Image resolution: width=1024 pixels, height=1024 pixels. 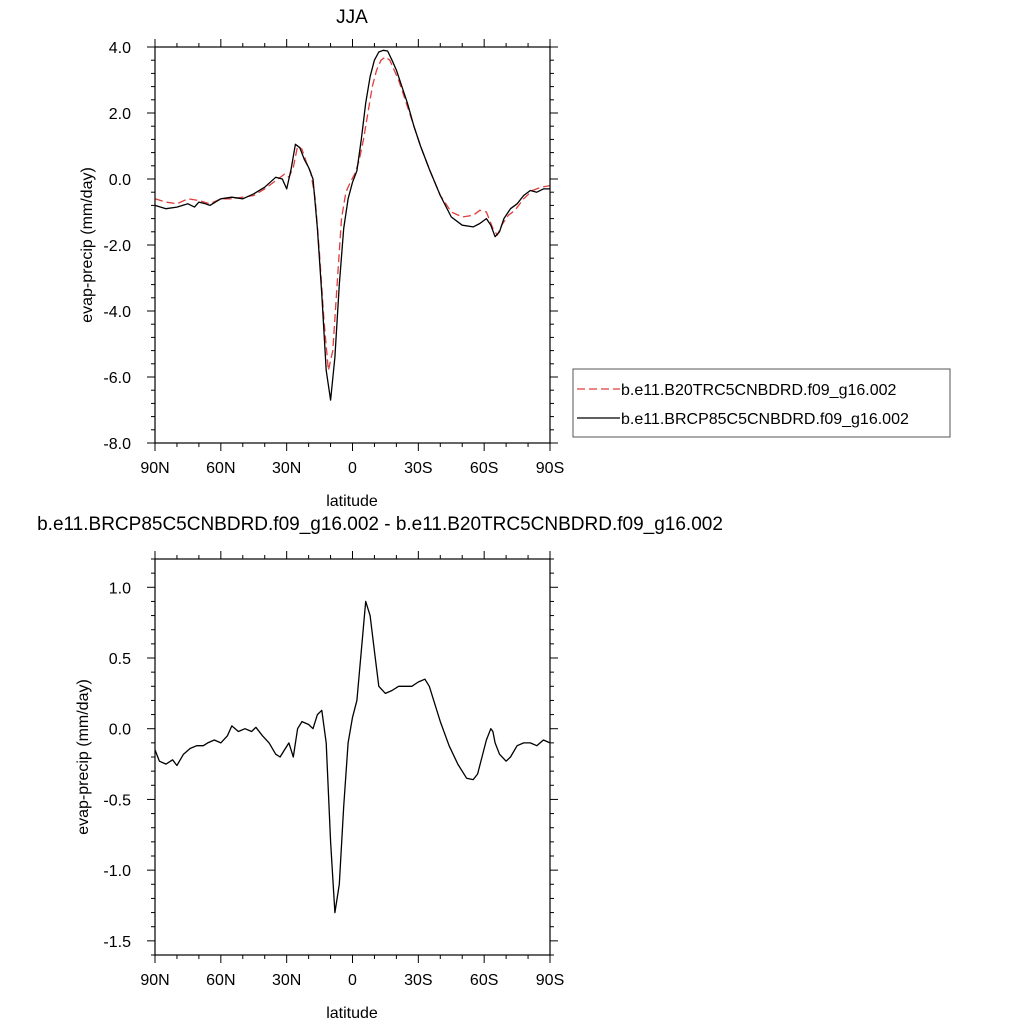 I want to click on y-tick-label: -4.0, so click(x=117, y=312).